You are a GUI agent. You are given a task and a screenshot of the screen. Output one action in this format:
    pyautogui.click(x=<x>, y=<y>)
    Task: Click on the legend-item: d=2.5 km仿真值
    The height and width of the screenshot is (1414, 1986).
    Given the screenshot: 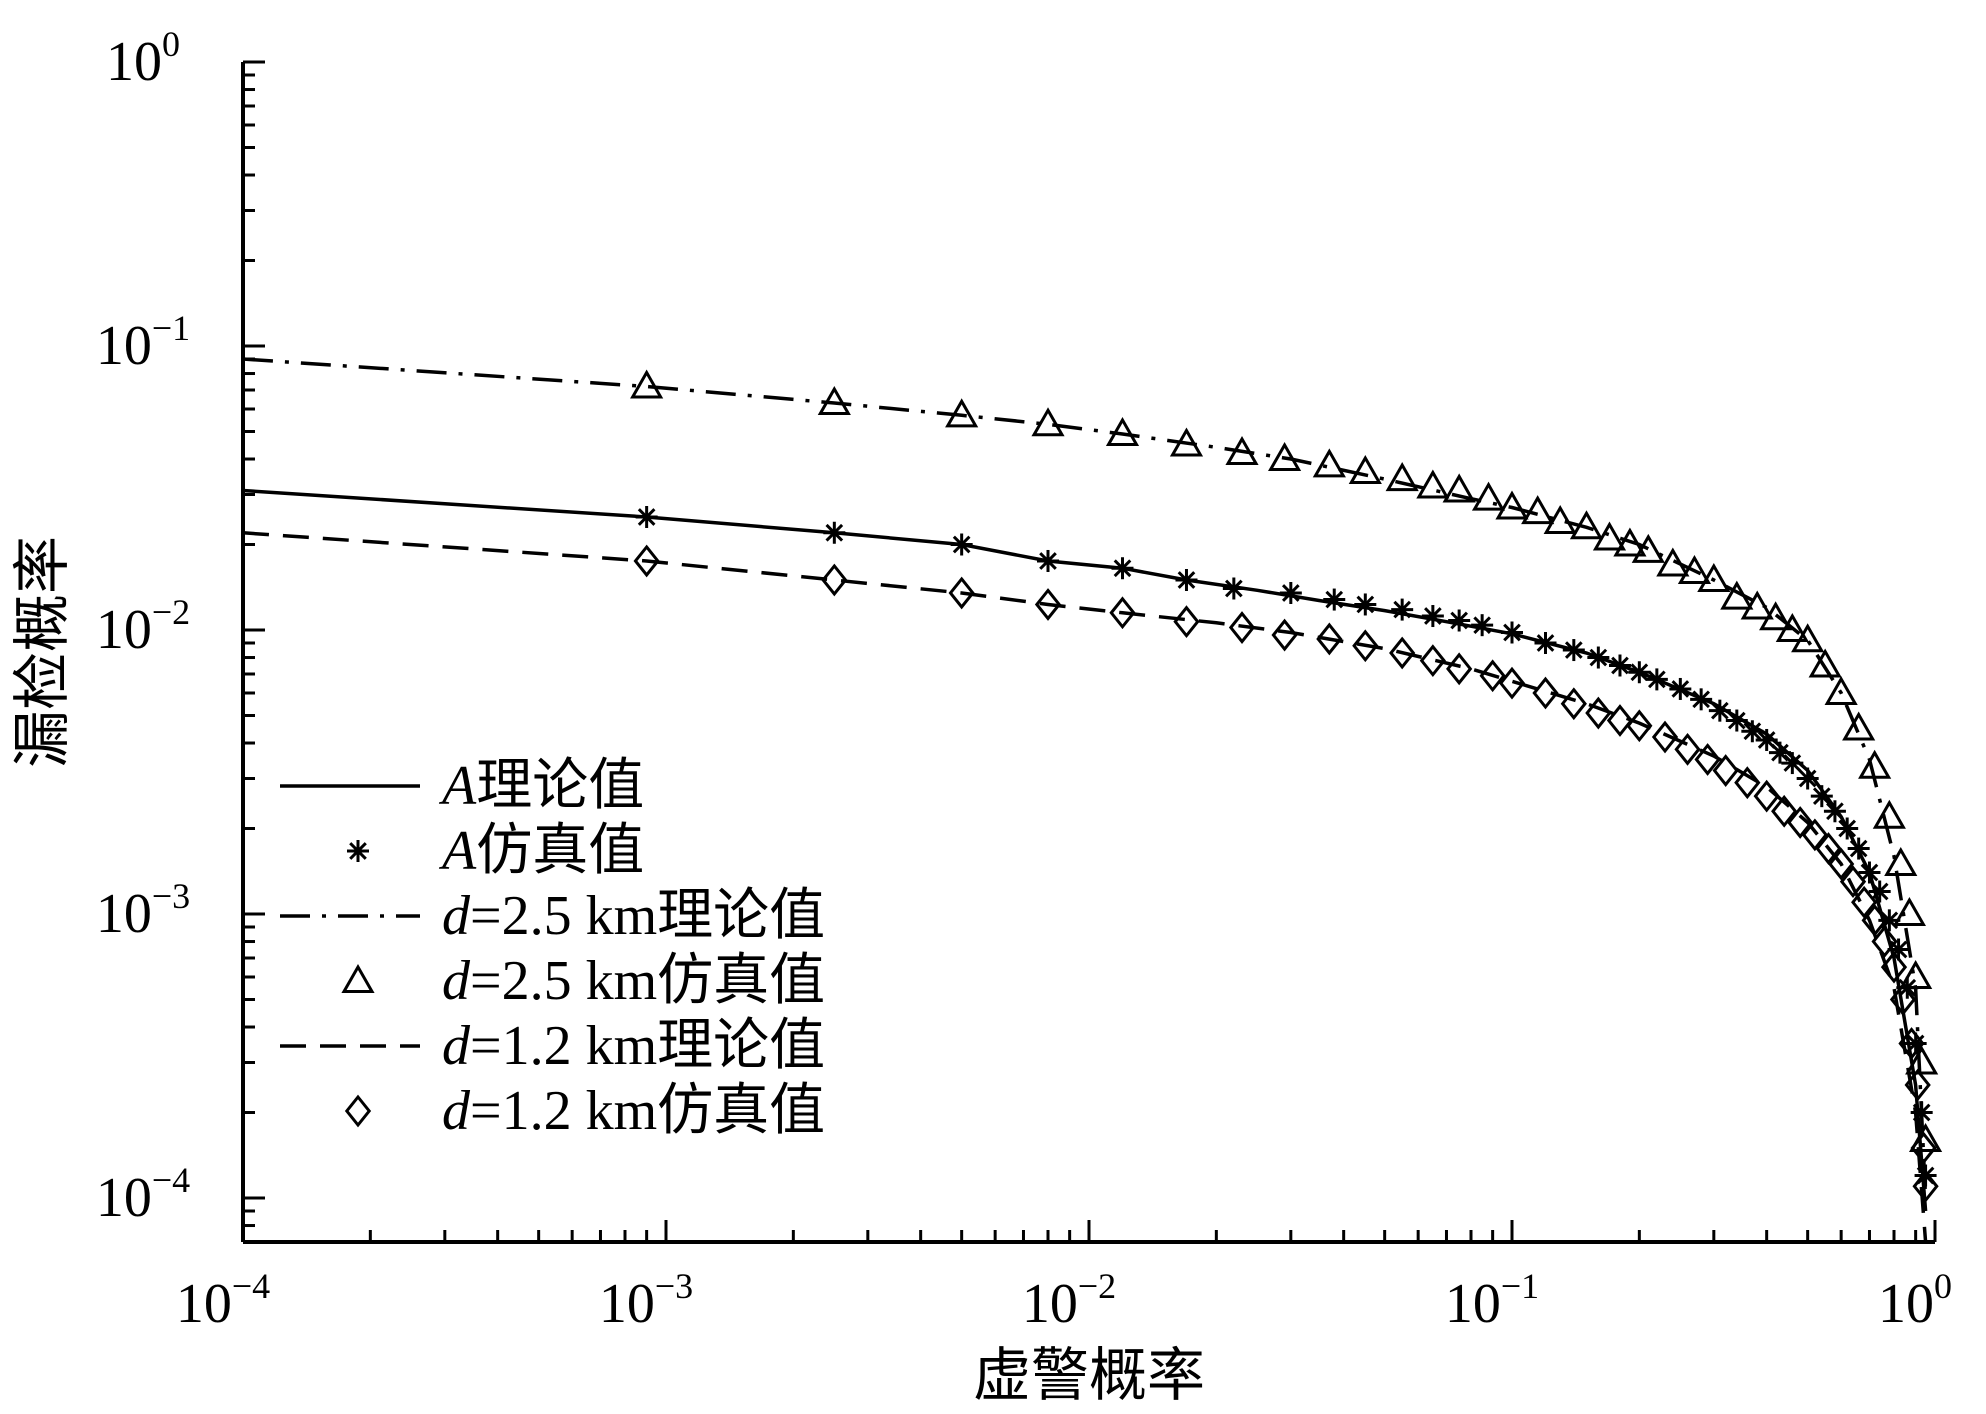 What is the action you would take?
    pyautogui.click(x=583, y=981)
    